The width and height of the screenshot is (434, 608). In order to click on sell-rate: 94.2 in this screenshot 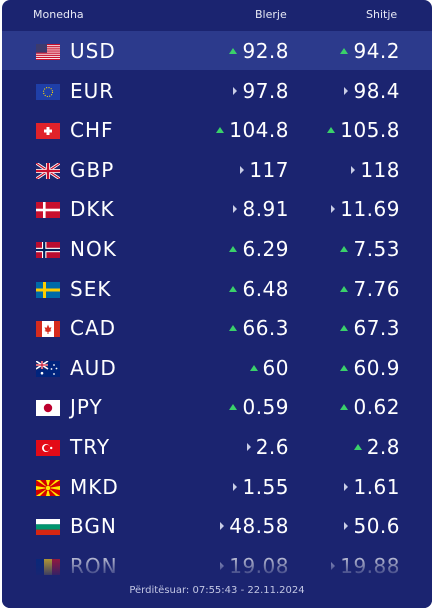, I will do `click(345, 51)`.